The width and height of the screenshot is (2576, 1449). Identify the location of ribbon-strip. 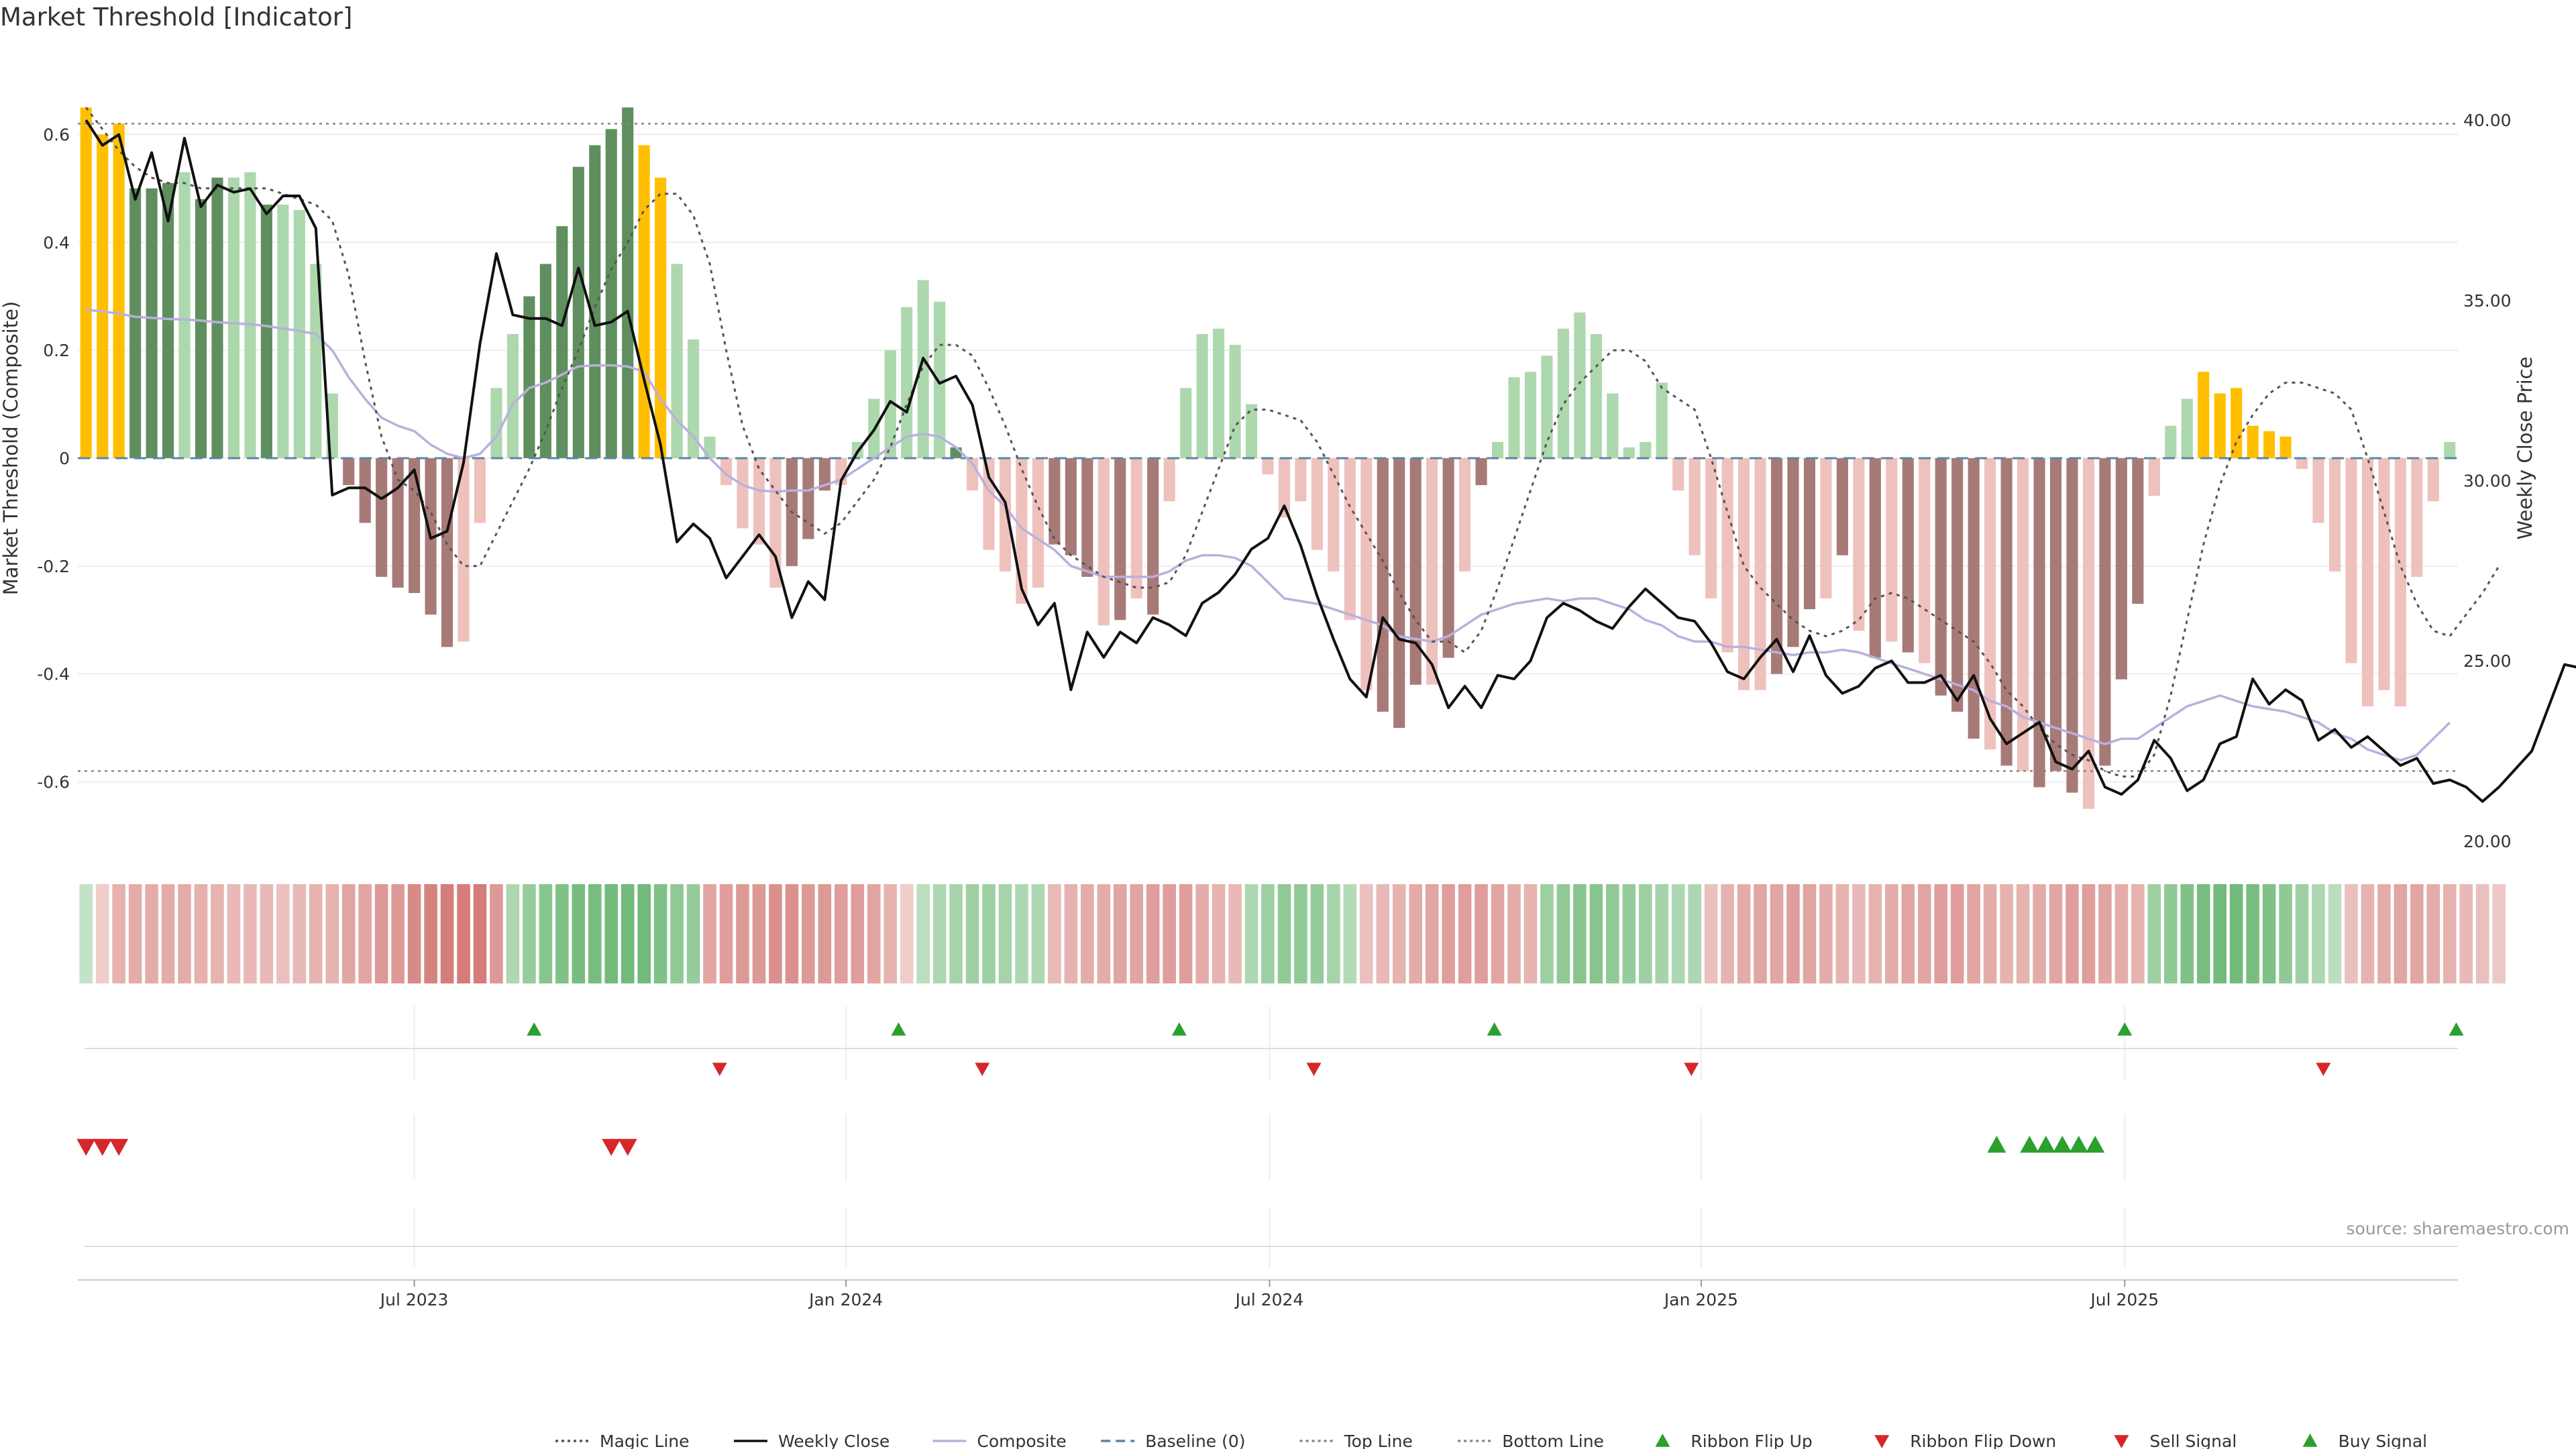
(1292, 933).